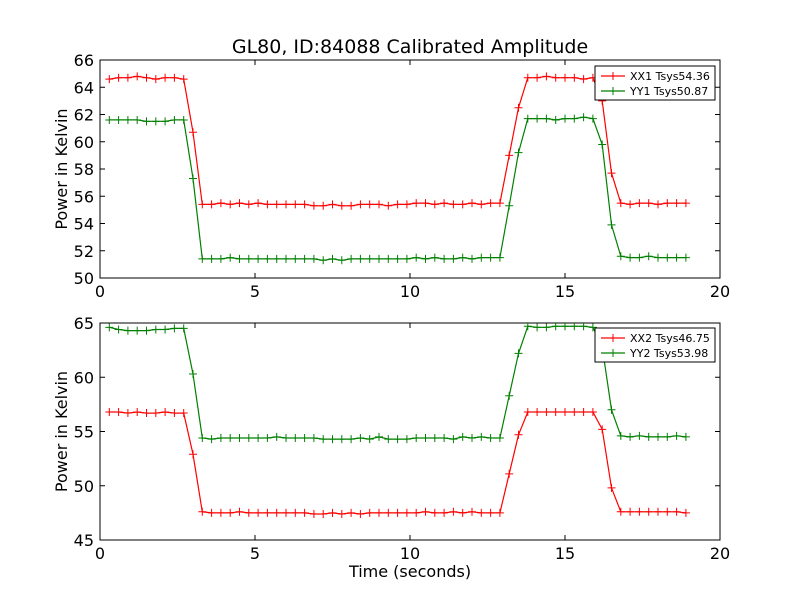  Describe the element at coordinates (565, 291) in the screenshot. I see `x-tick-label: 15` at that location.